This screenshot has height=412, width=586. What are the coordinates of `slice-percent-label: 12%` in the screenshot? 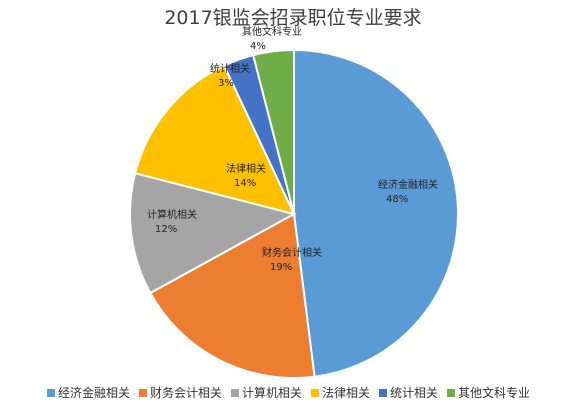 It's located at (166, 229).